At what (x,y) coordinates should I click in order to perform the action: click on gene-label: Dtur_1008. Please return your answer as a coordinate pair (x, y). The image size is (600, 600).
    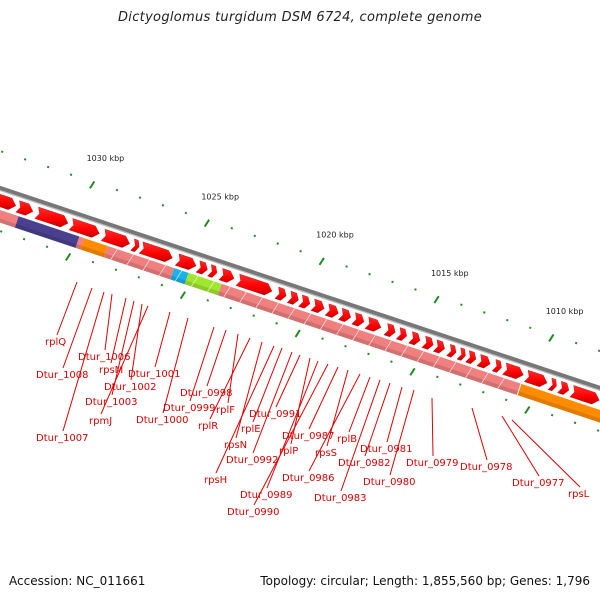
    Looking at the image, I should click on (62, 375).